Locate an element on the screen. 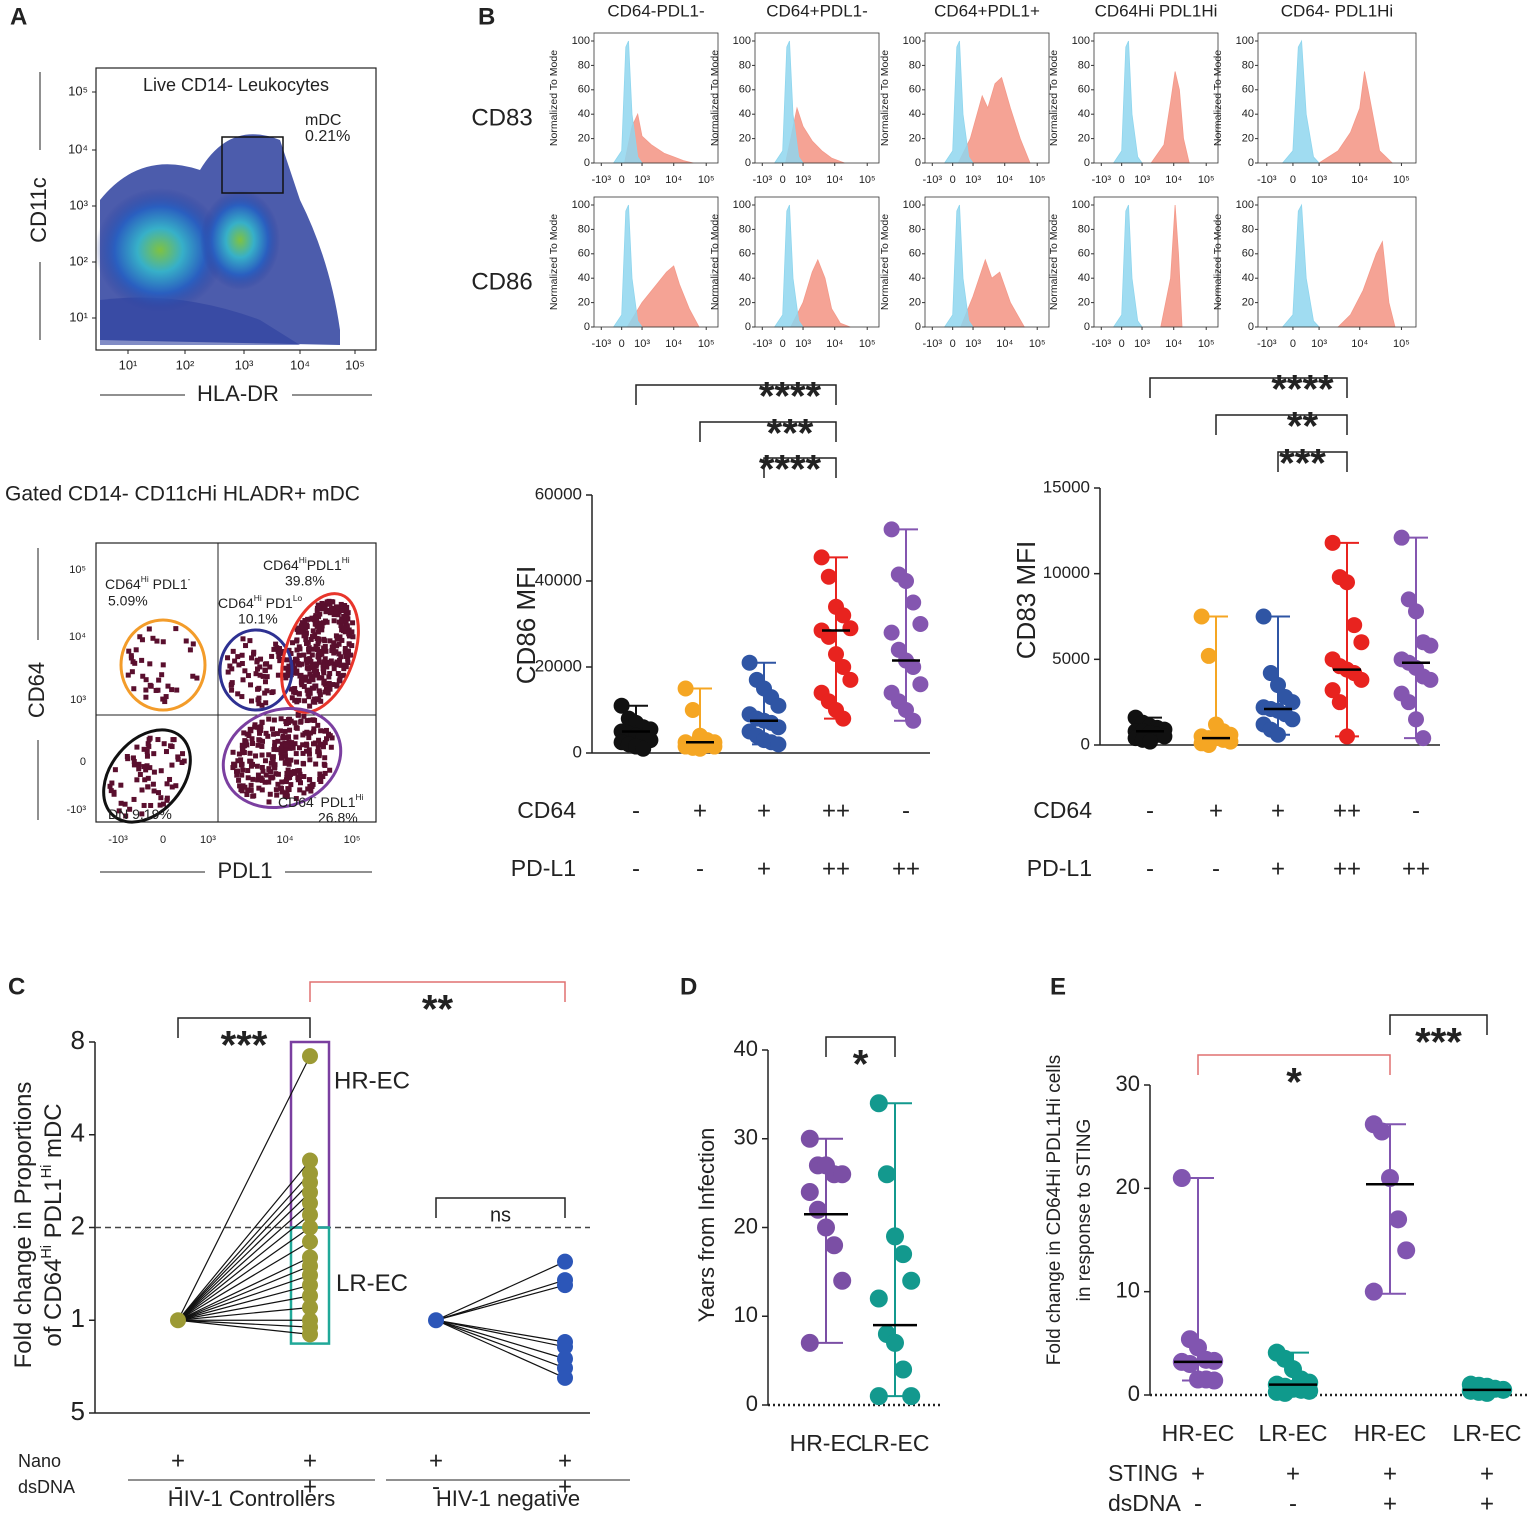  significance-label: *** is located at coordinates (1302, 464).